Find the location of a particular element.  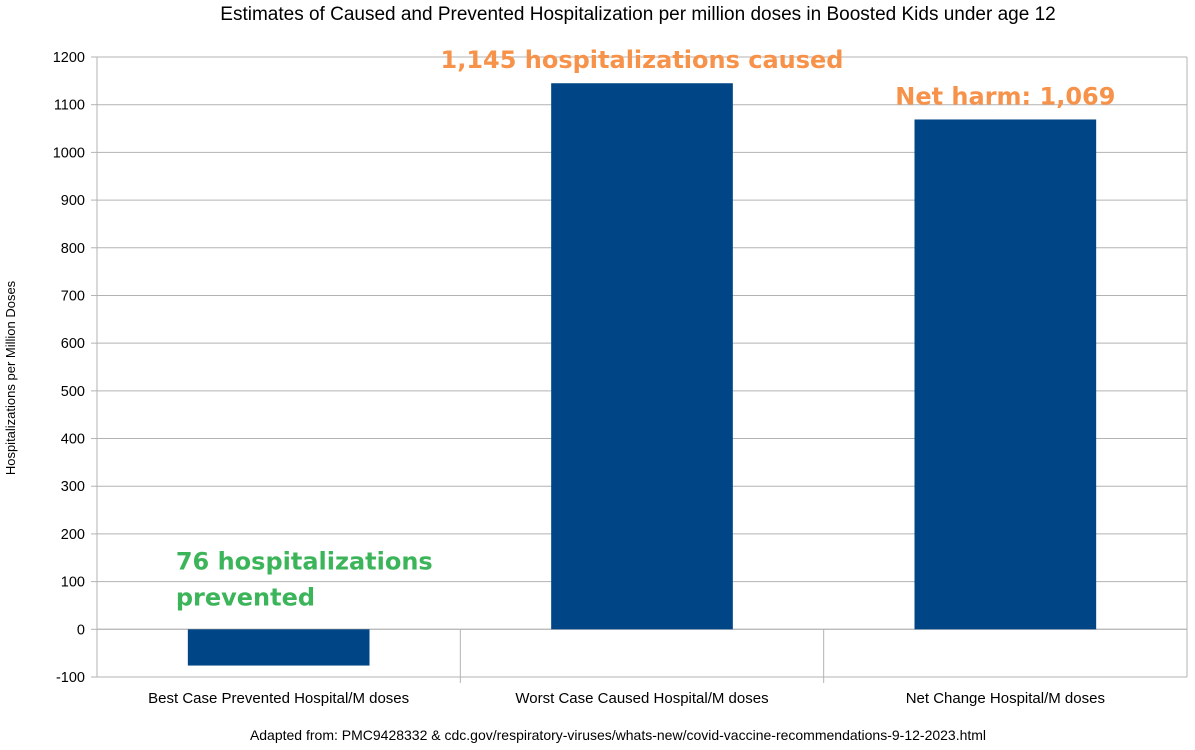

y-tick-label: 400 is located at coordinates (73, 440).